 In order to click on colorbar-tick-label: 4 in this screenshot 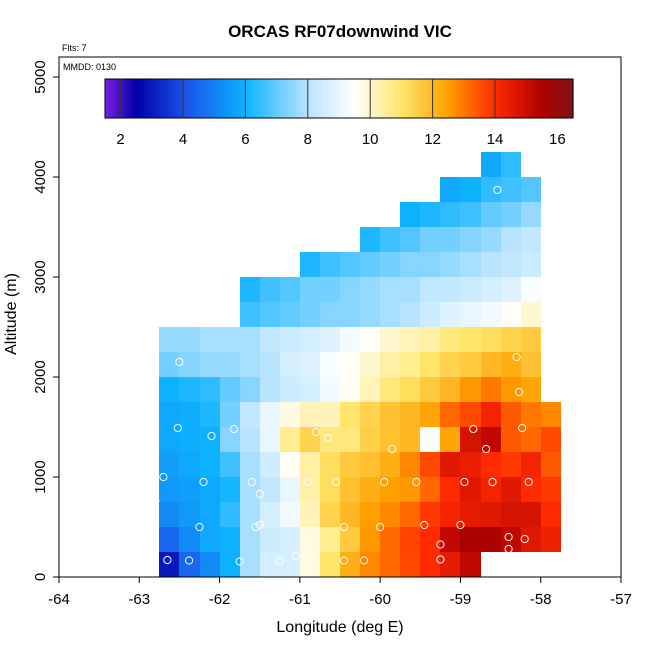, I will do `click(183, 139)`.